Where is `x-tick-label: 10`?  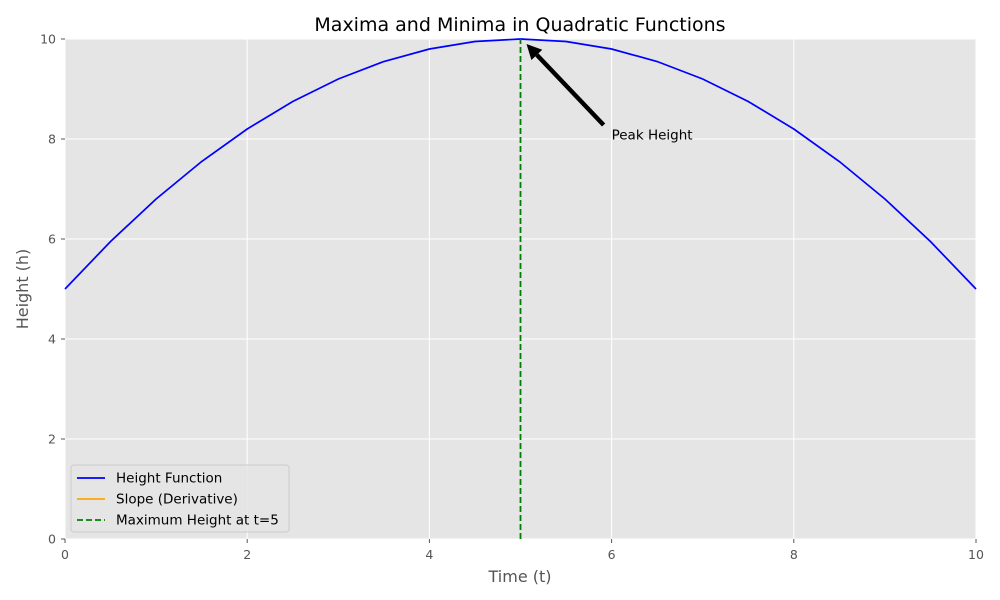
x-tick-label: 10 is located at coordinates (976, 554).